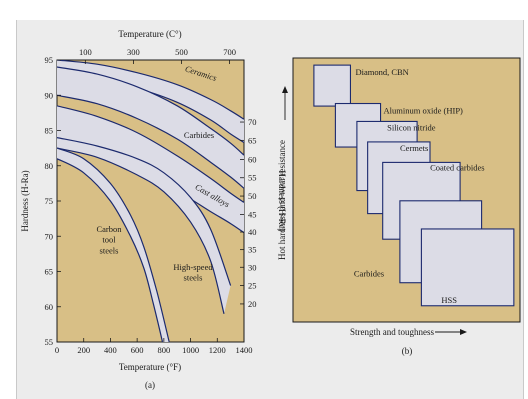  Describe the element at coordinates (83, 350) in the screenshot. I see `x-tick-label: 200` at that location.